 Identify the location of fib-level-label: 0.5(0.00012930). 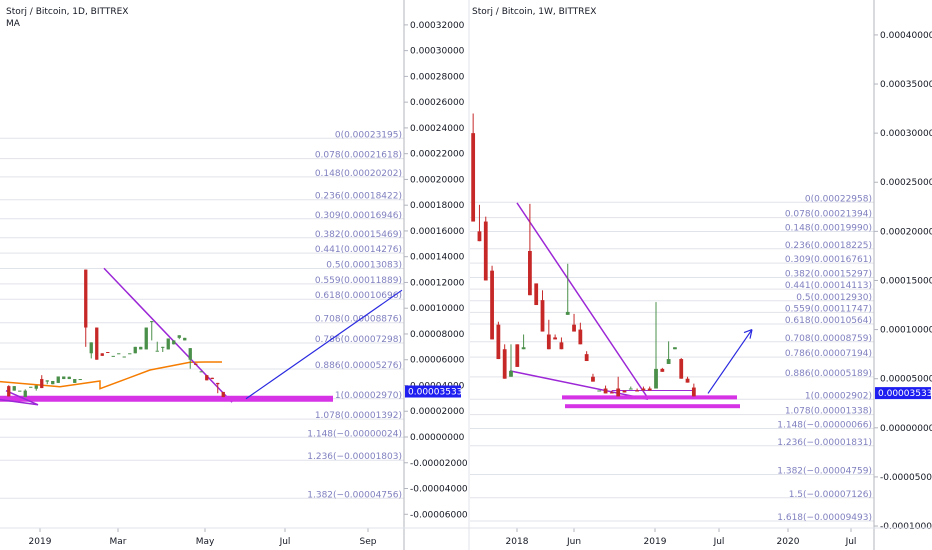
(834, 298).